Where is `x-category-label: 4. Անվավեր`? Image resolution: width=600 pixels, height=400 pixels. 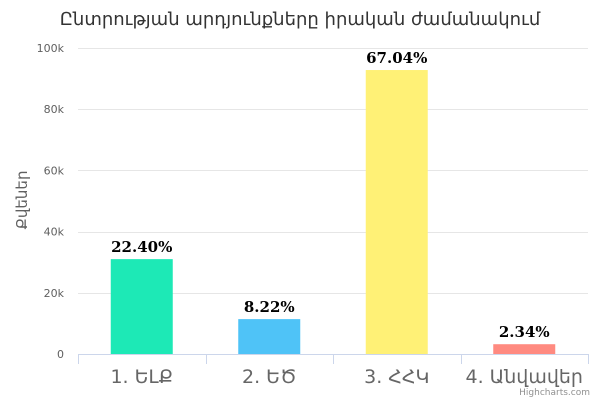
x-category-label: 4. Անվավեր is located at coordinates (524, 377).